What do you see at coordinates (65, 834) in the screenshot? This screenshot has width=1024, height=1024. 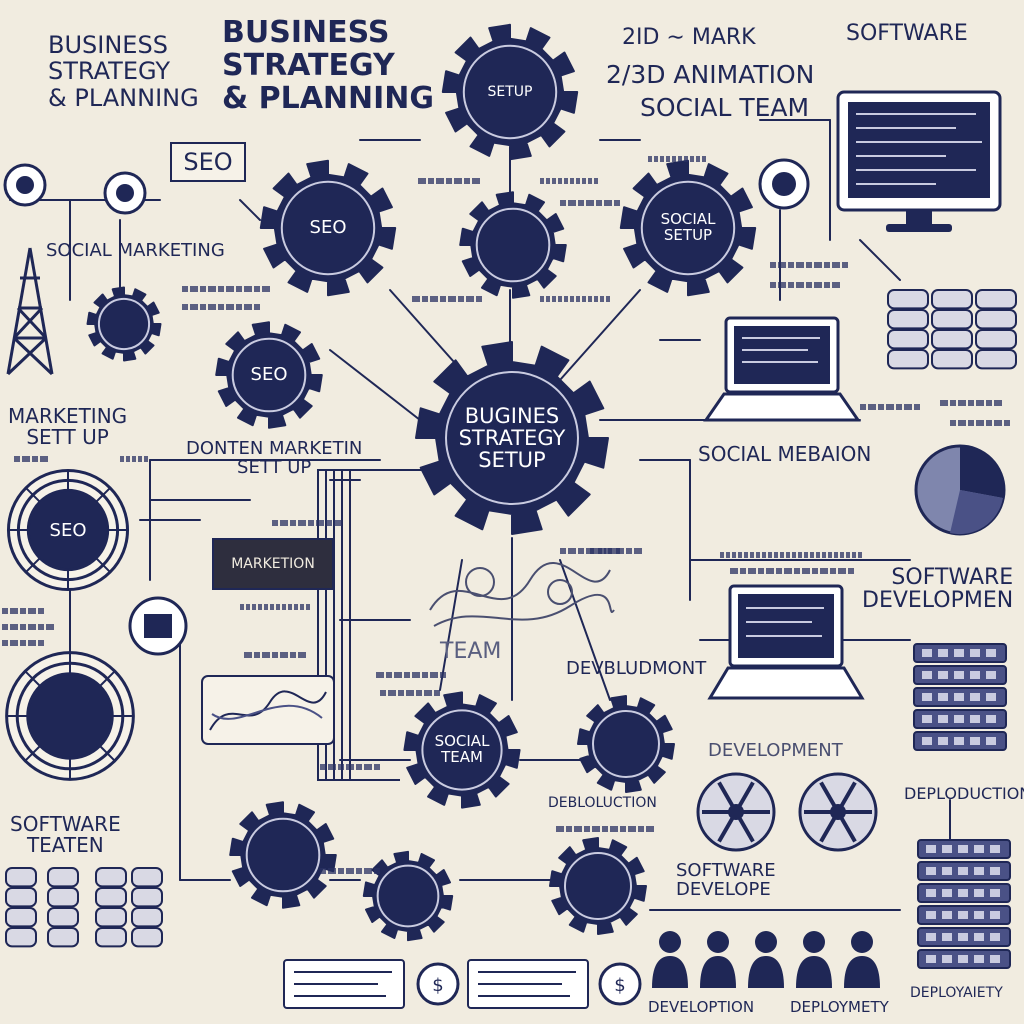 I see `software-team-label: SOFTWARE TEATEN` at bounding box center [65, 834].